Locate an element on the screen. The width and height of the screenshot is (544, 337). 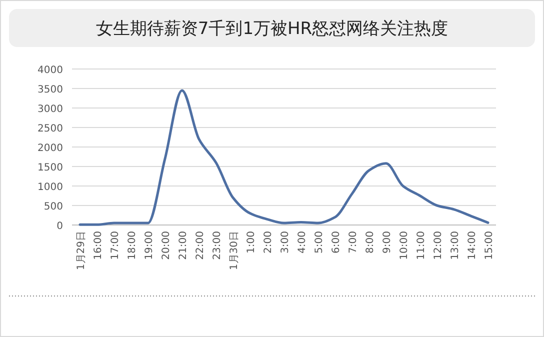
x-tick-label: 14:00 is located at coordinates (472, 245).